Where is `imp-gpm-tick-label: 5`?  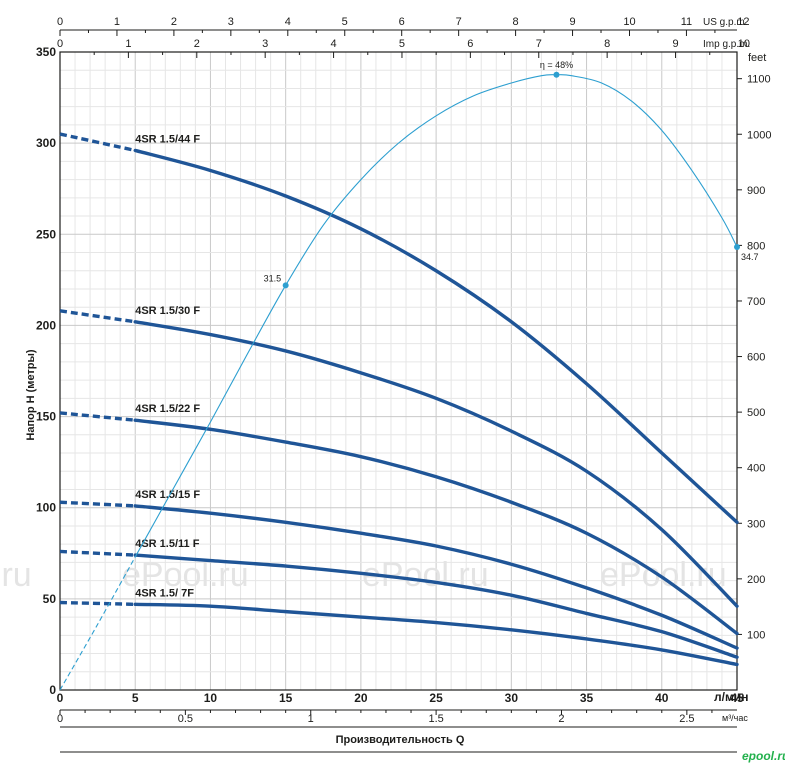 imp-gpm-tick-label: 5 is located at coordinates (402, 44).